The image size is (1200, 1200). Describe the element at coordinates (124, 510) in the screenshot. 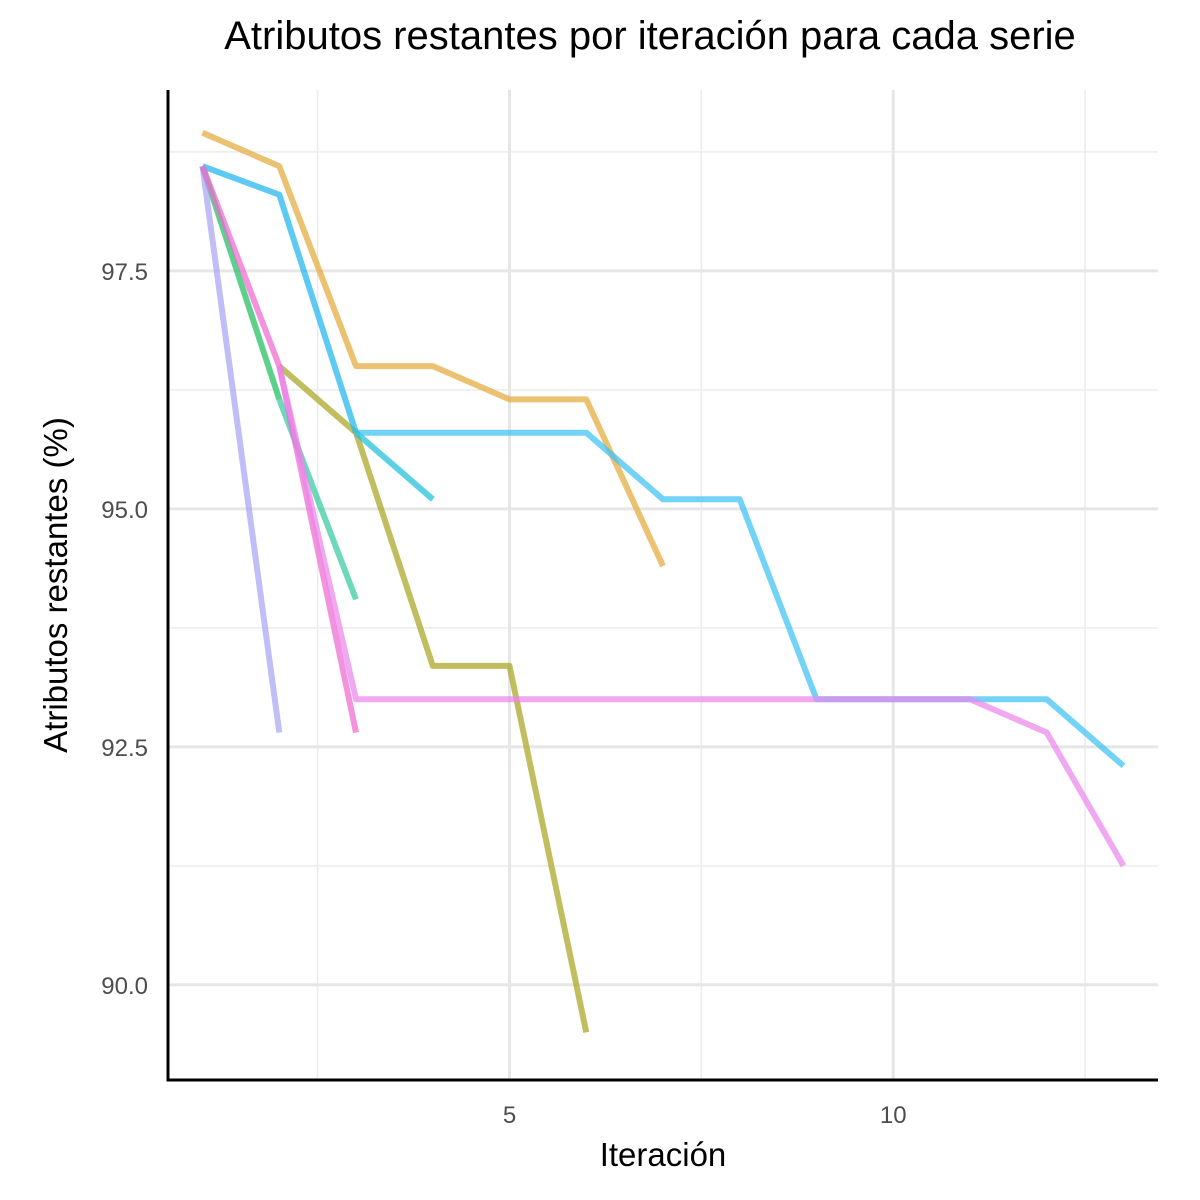

I see `y-tick-label: 95.0` at that location.